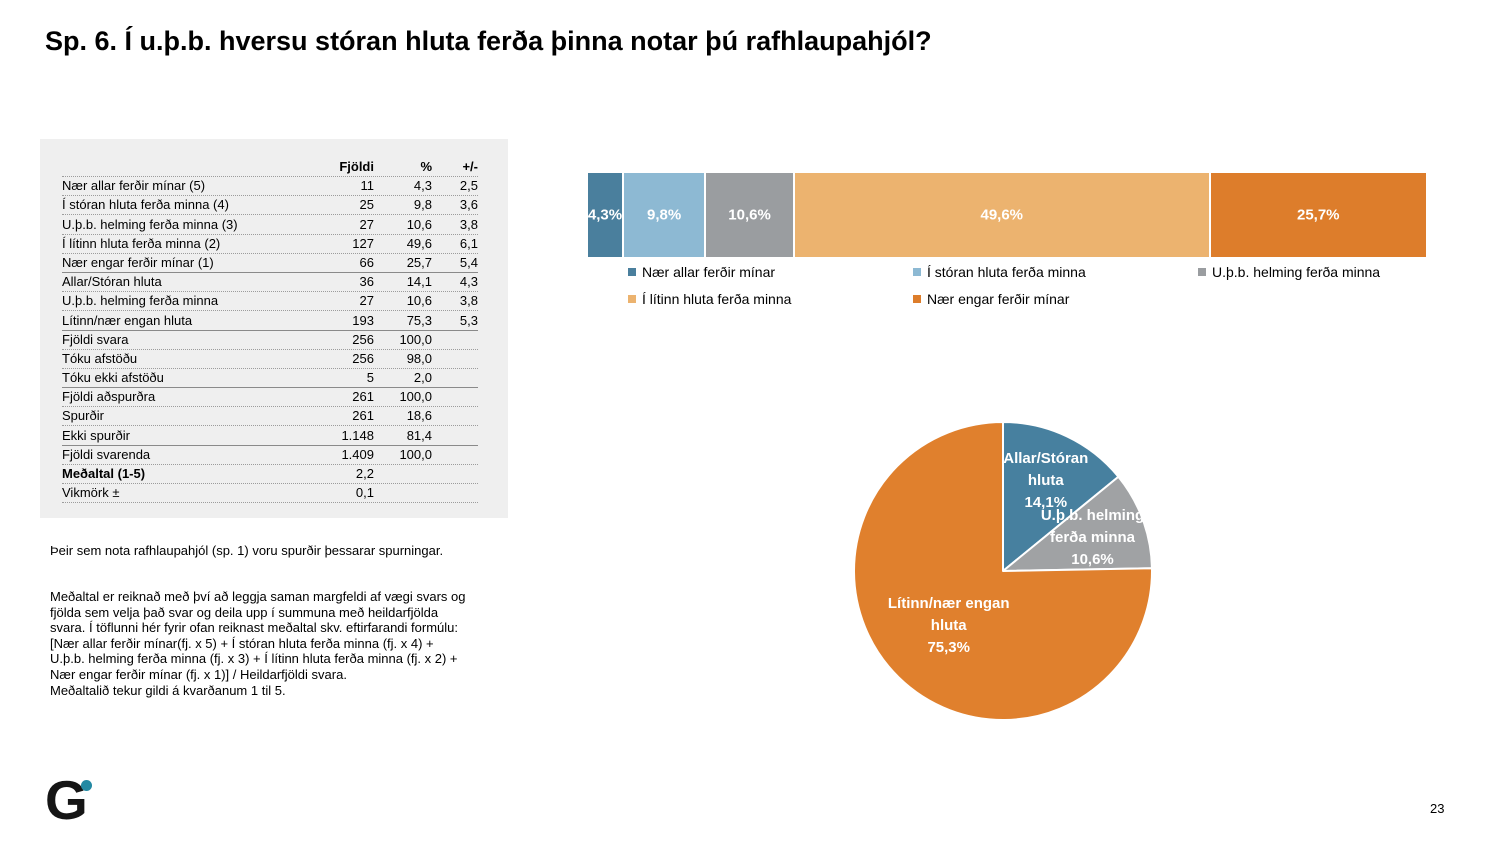 This screenshot has width=1500, height=844. I want to click on cell-moe: 4,3, so click(468, 282).